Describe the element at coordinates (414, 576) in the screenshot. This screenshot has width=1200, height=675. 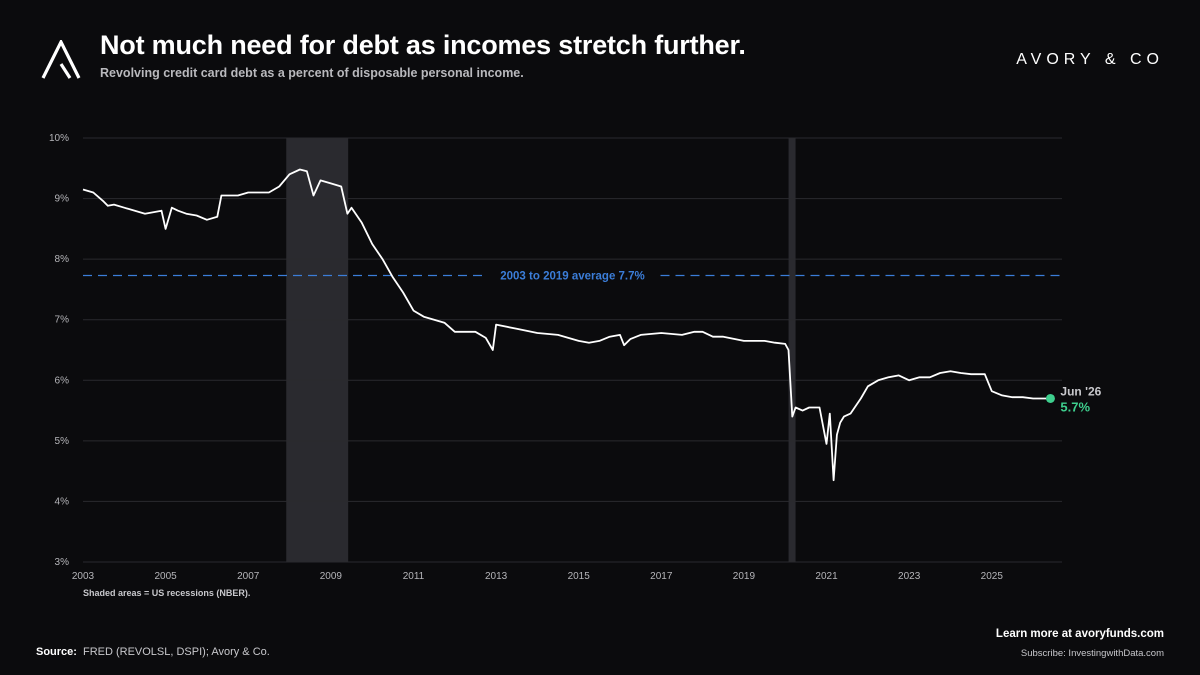
I see `x-tick-label: 2011` at that location.